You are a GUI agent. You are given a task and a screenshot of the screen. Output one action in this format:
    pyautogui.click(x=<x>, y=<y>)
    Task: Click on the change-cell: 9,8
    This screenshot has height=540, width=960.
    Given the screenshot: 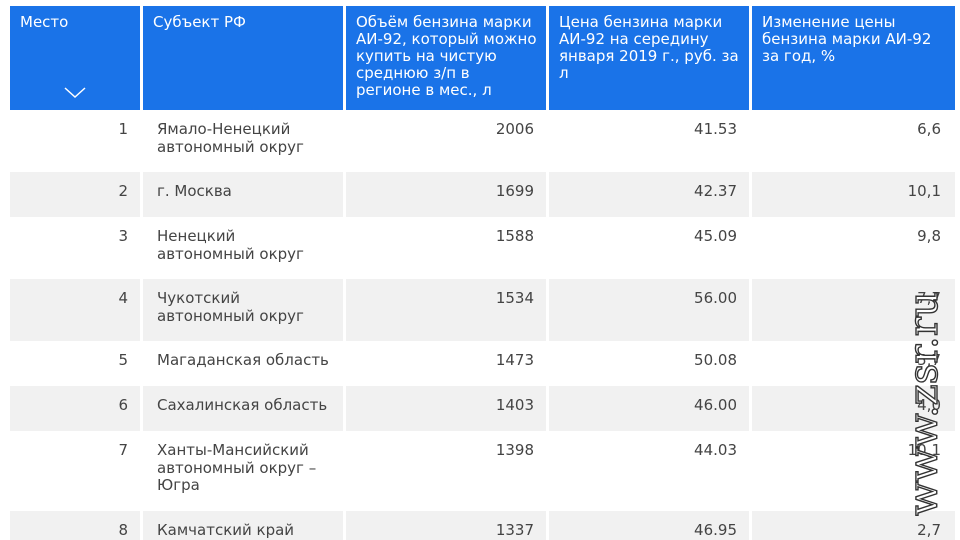 What is the action you would take?
    pyautogui.click(x=929, y=236)
    